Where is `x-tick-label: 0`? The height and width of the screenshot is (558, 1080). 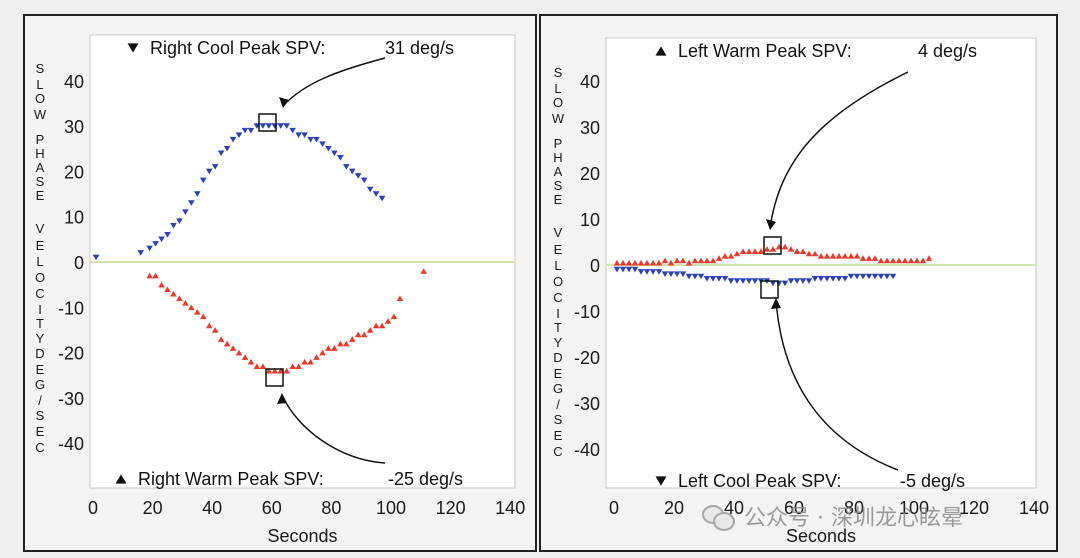
x-tick-label: 0 is located at coordinates (93, 508).